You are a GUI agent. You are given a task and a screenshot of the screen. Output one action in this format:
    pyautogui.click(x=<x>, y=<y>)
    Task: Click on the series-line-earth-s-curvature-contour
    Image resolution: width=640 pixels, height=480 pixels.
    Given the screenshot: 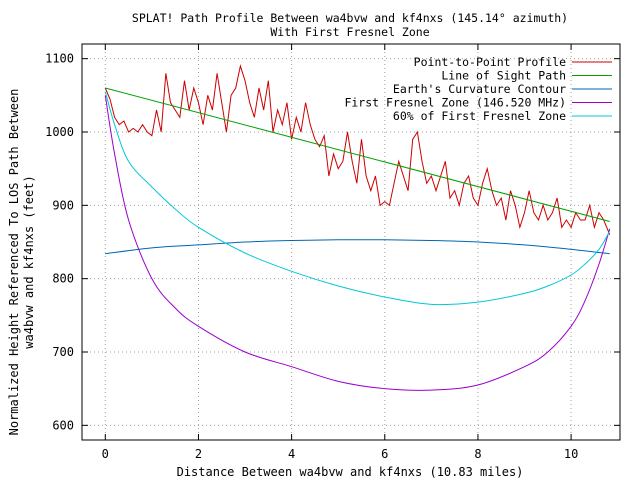 What is the action you would take?
    pyautogui.click(x=357, y=247)
    